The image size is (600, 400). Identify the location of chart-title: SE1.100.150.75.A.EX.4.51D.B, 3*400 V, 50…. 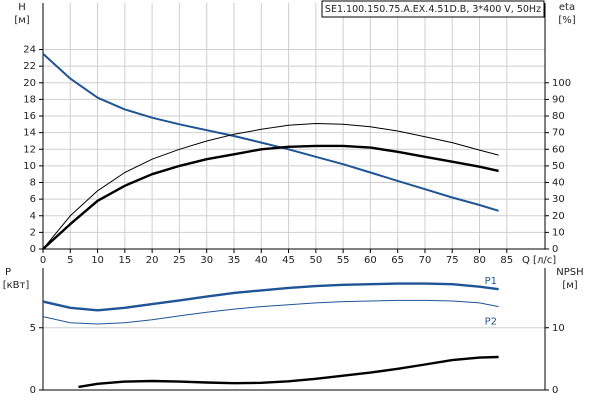
(433, 9).